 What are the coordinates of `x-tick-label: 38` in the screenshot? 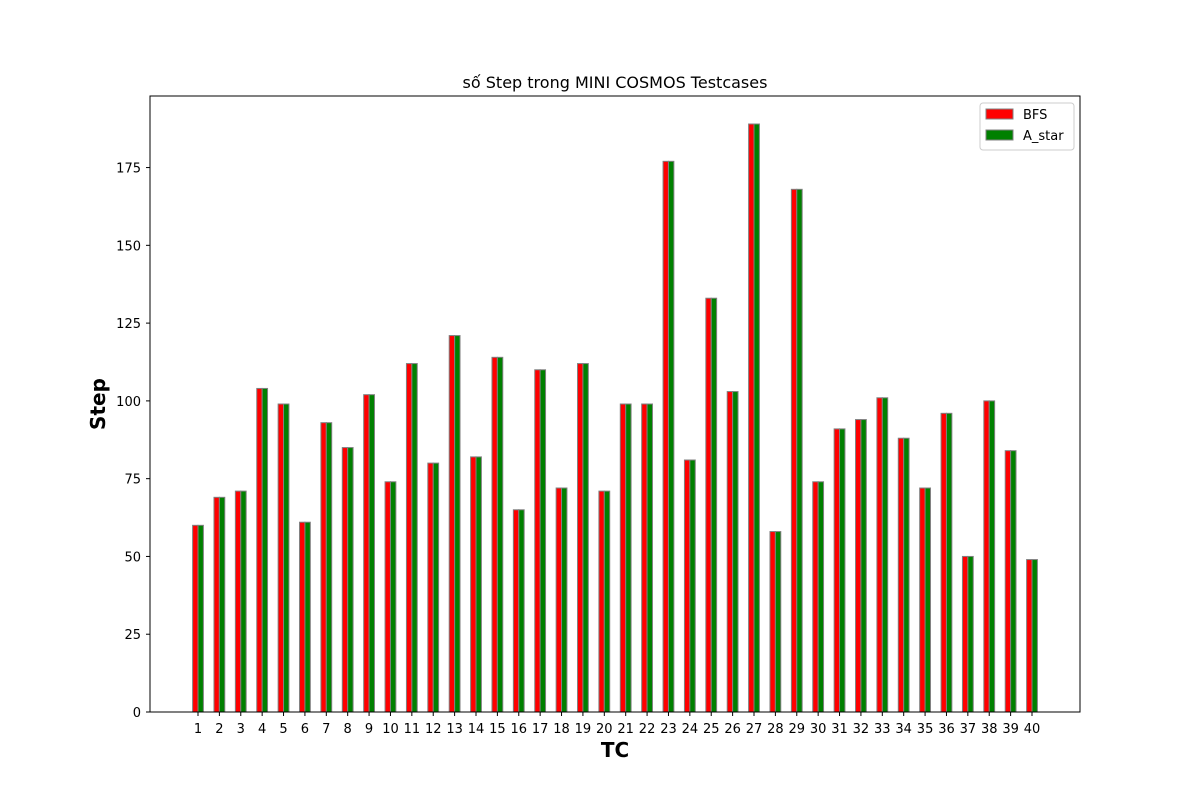 It's located at (989, 729).